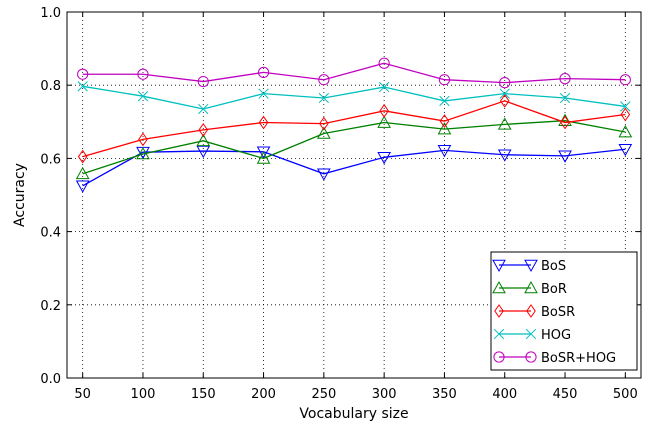  Describe the element at coordinates (384, 394) in the screenshot. I see `x-tick-label: 300` at that location.